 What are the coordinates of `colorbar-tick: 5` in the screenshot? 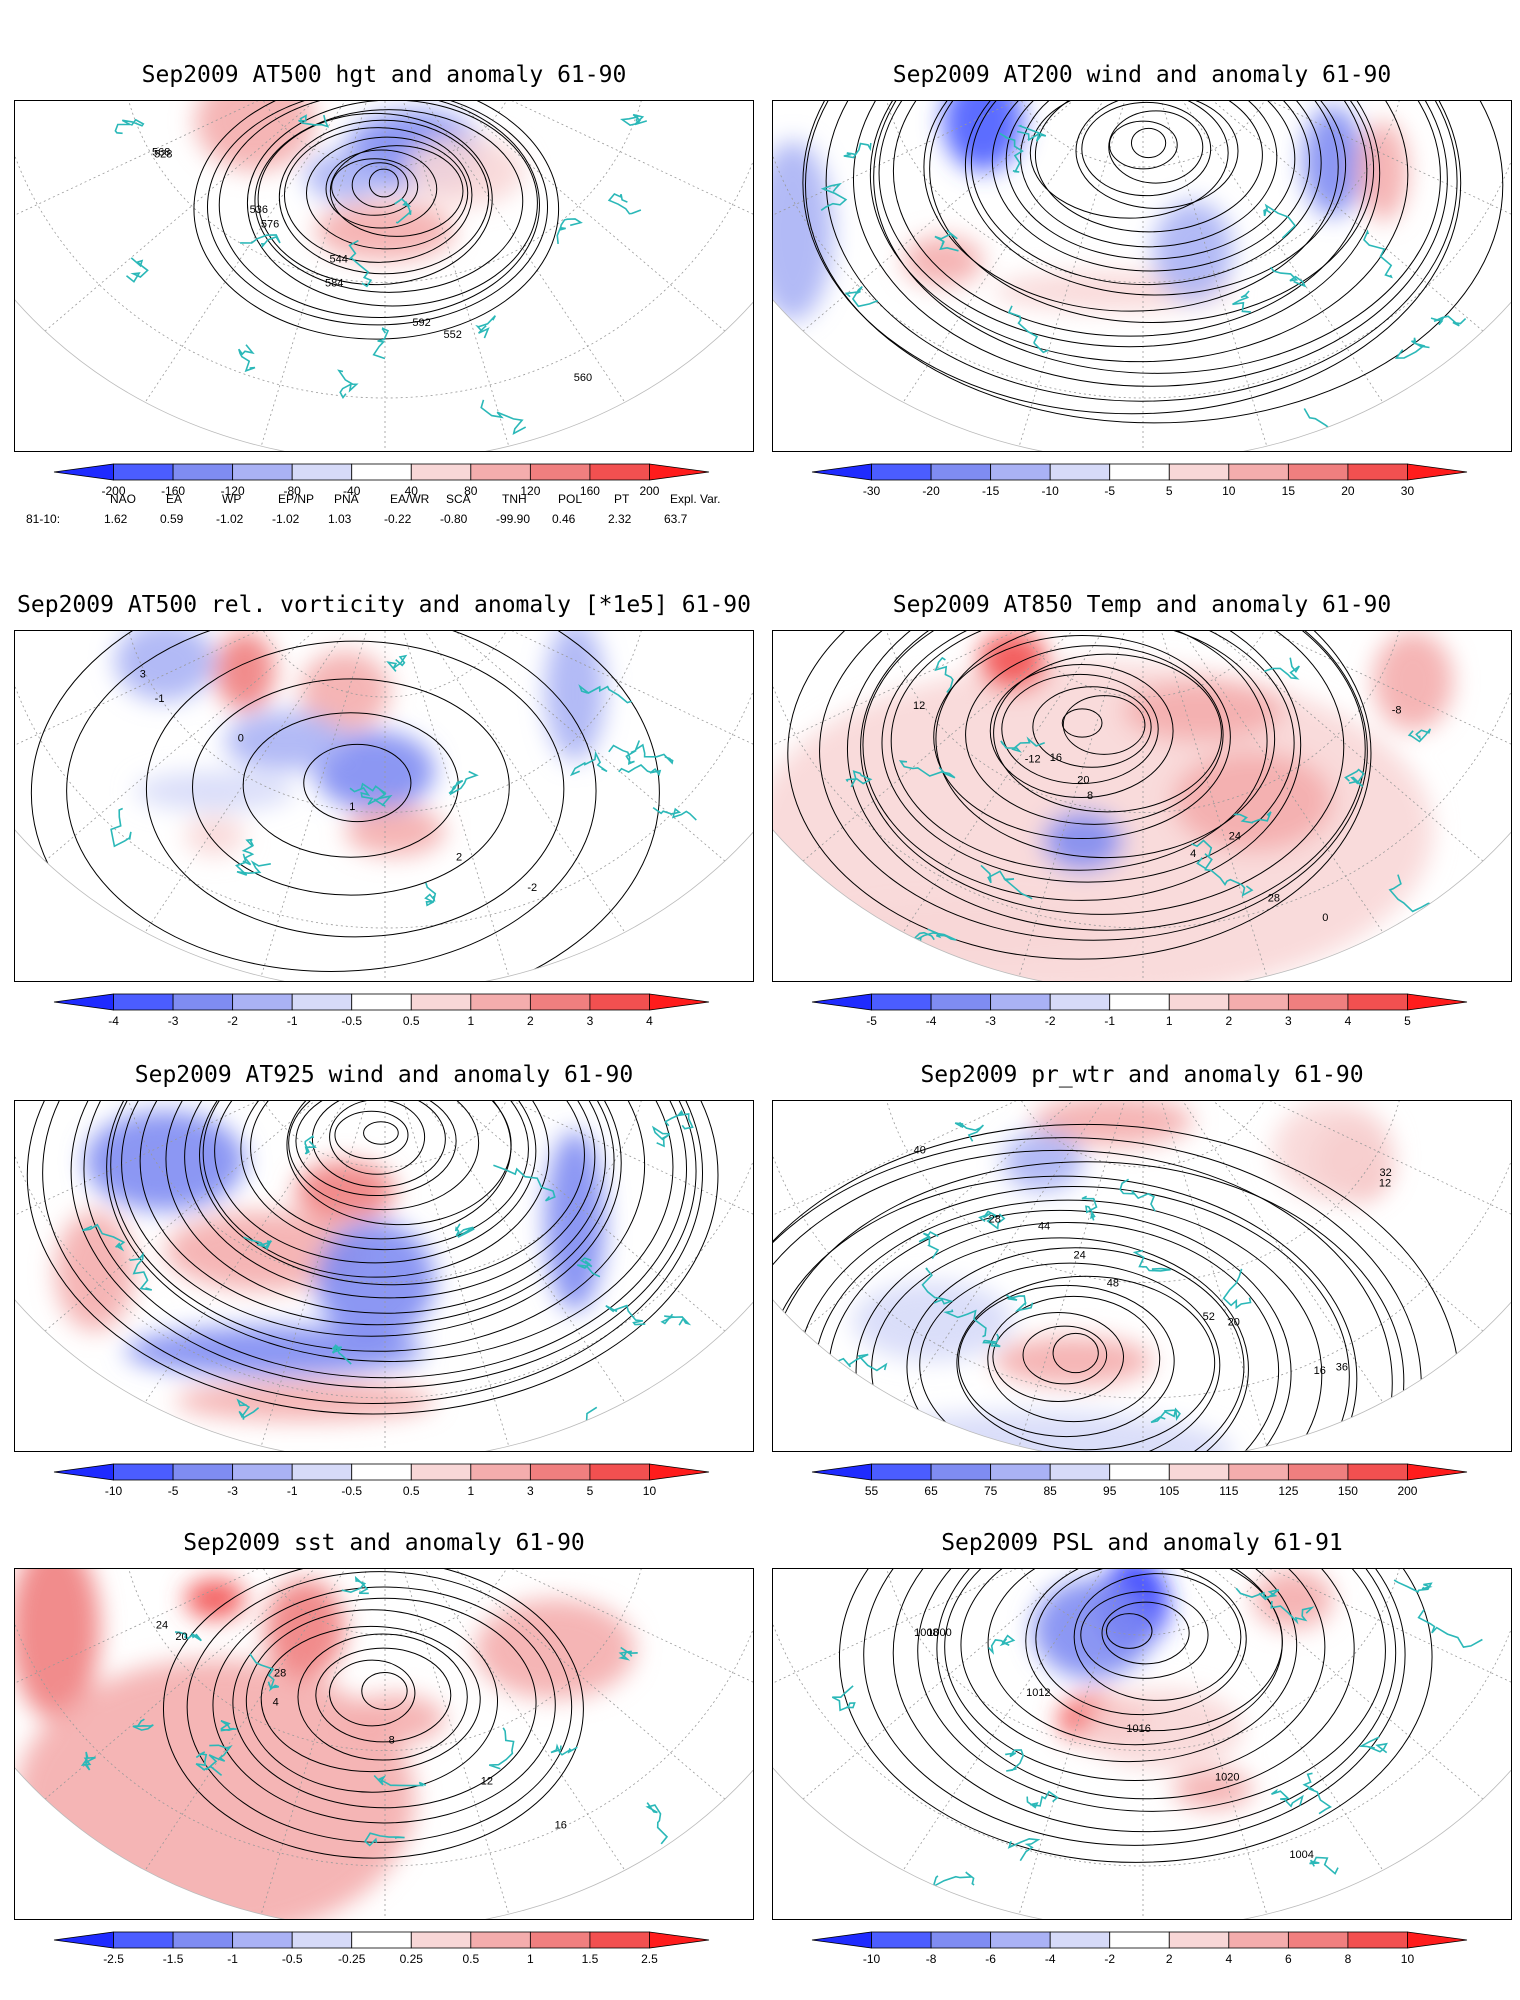 It's located at (1169, 491).